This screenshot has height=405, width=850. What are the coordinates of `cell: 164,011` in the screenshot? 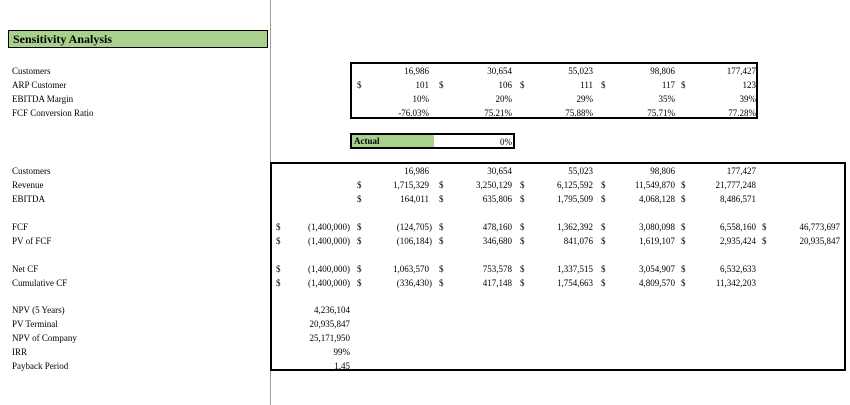 It's located at (414, 199).